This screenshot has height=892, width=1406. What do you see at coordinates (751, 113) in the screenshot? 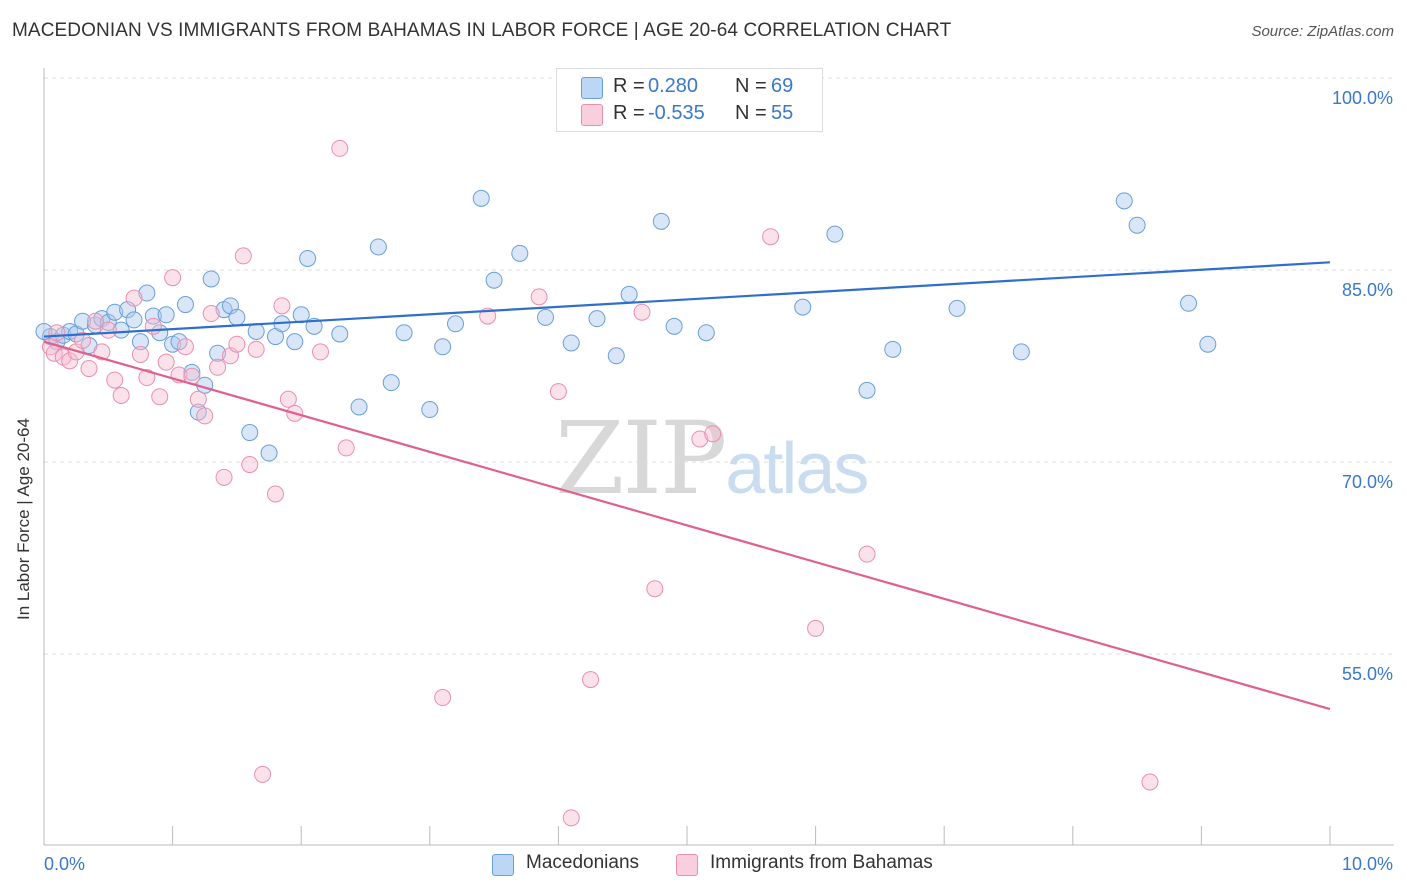
I see `n-label: N =` at bounding box center [751, 113].